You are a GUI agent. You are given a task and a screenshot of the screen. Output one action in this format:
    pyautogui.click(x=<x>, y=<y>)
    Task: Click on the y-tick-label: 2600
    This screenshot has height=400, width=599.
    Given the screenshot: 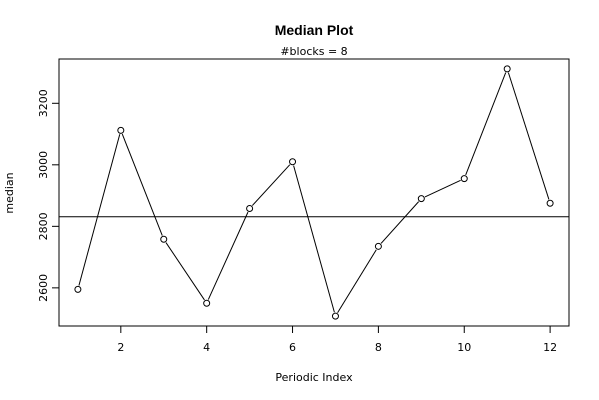 What is the action you would take?
    pyautogui.click(x=43, y=288)
    